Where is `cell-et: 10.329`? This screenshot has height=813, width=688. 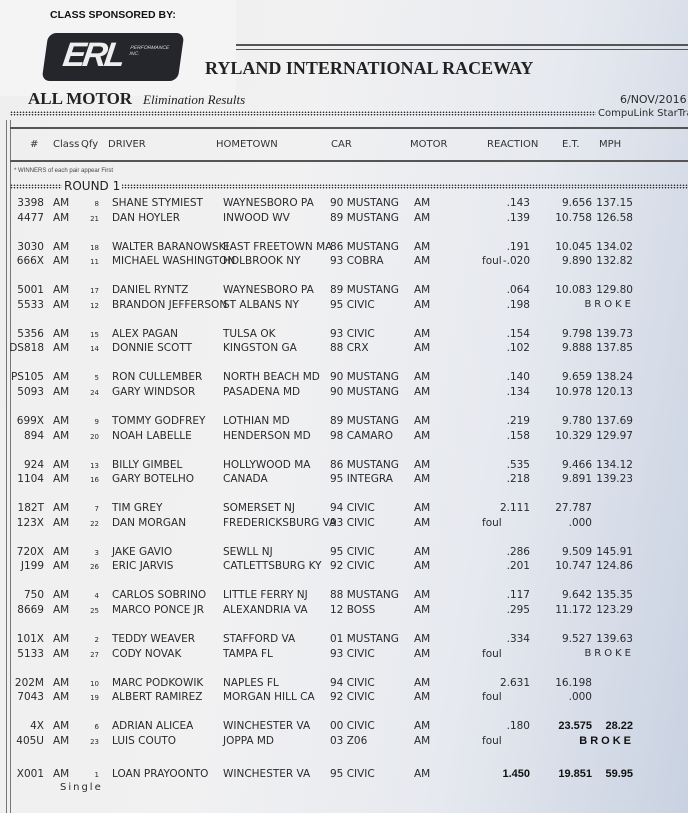
cell-et: 10.329 is located at coordinates (573, 435).